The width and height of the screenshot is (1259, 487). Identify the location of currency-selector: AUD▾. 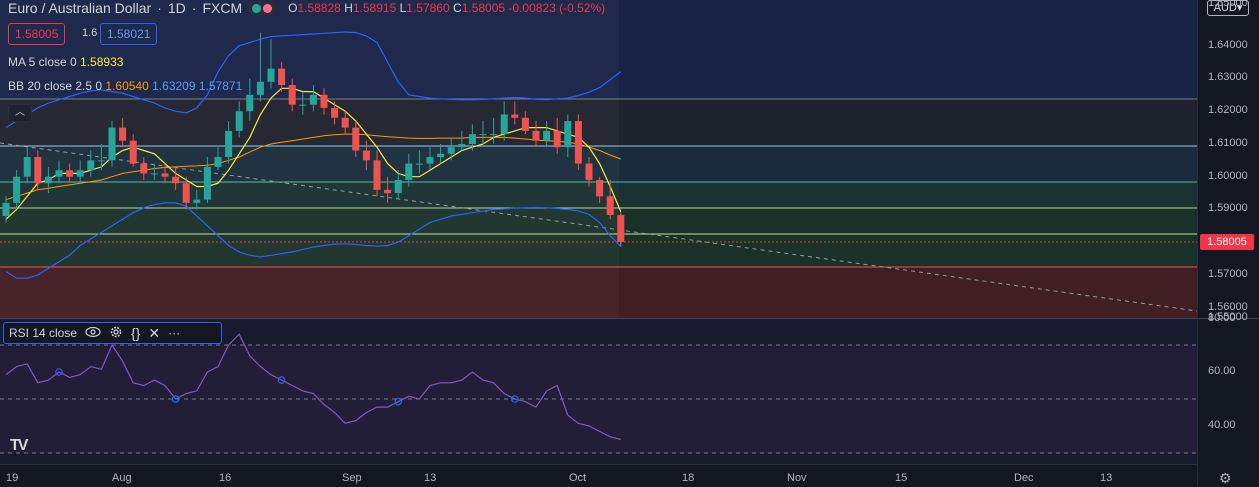
(1228, 8).